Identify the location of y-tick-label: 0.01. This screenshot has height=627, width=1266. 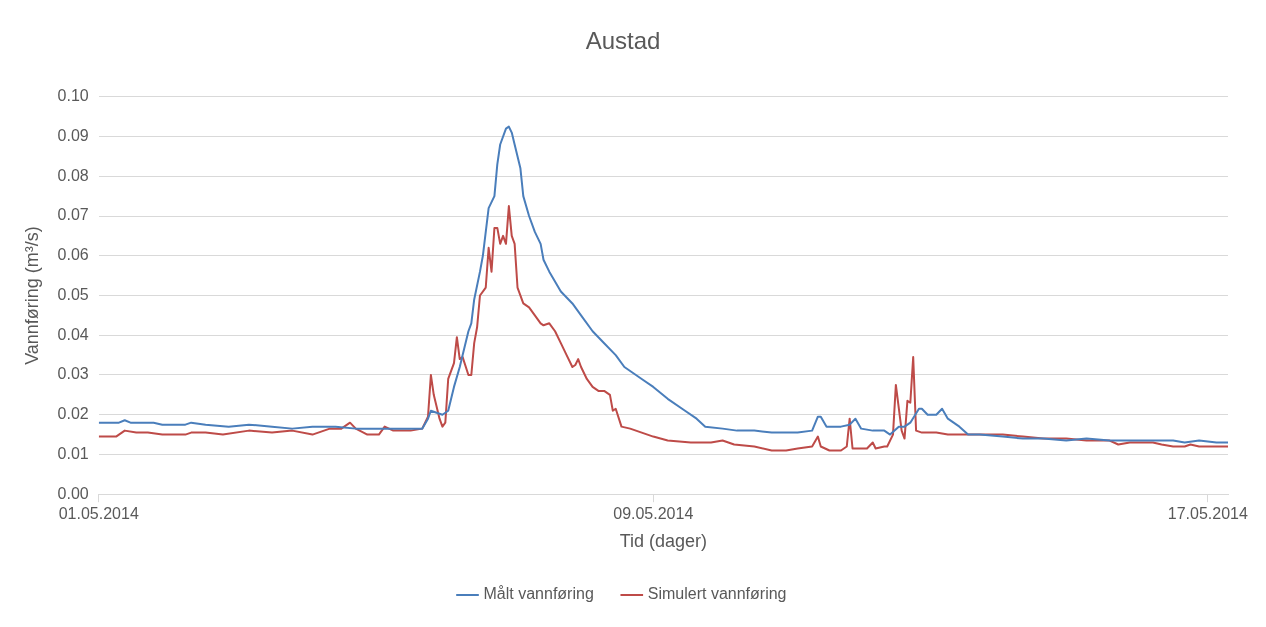
(73, 453).